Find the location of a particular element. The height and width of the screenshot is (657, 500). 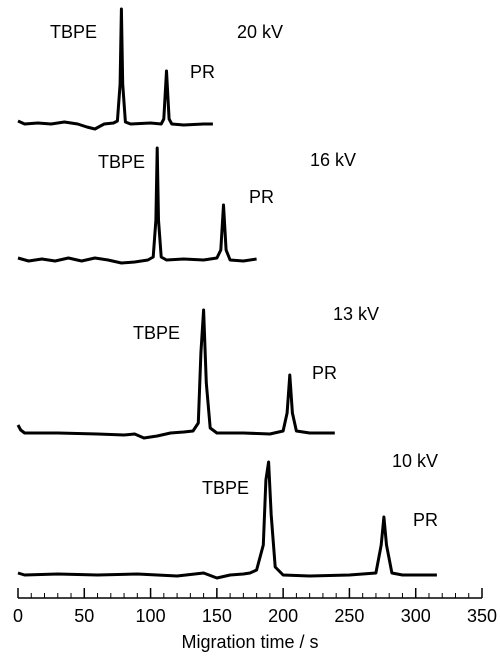

x-tick-label: 150 is located at coordinates (217, 616).